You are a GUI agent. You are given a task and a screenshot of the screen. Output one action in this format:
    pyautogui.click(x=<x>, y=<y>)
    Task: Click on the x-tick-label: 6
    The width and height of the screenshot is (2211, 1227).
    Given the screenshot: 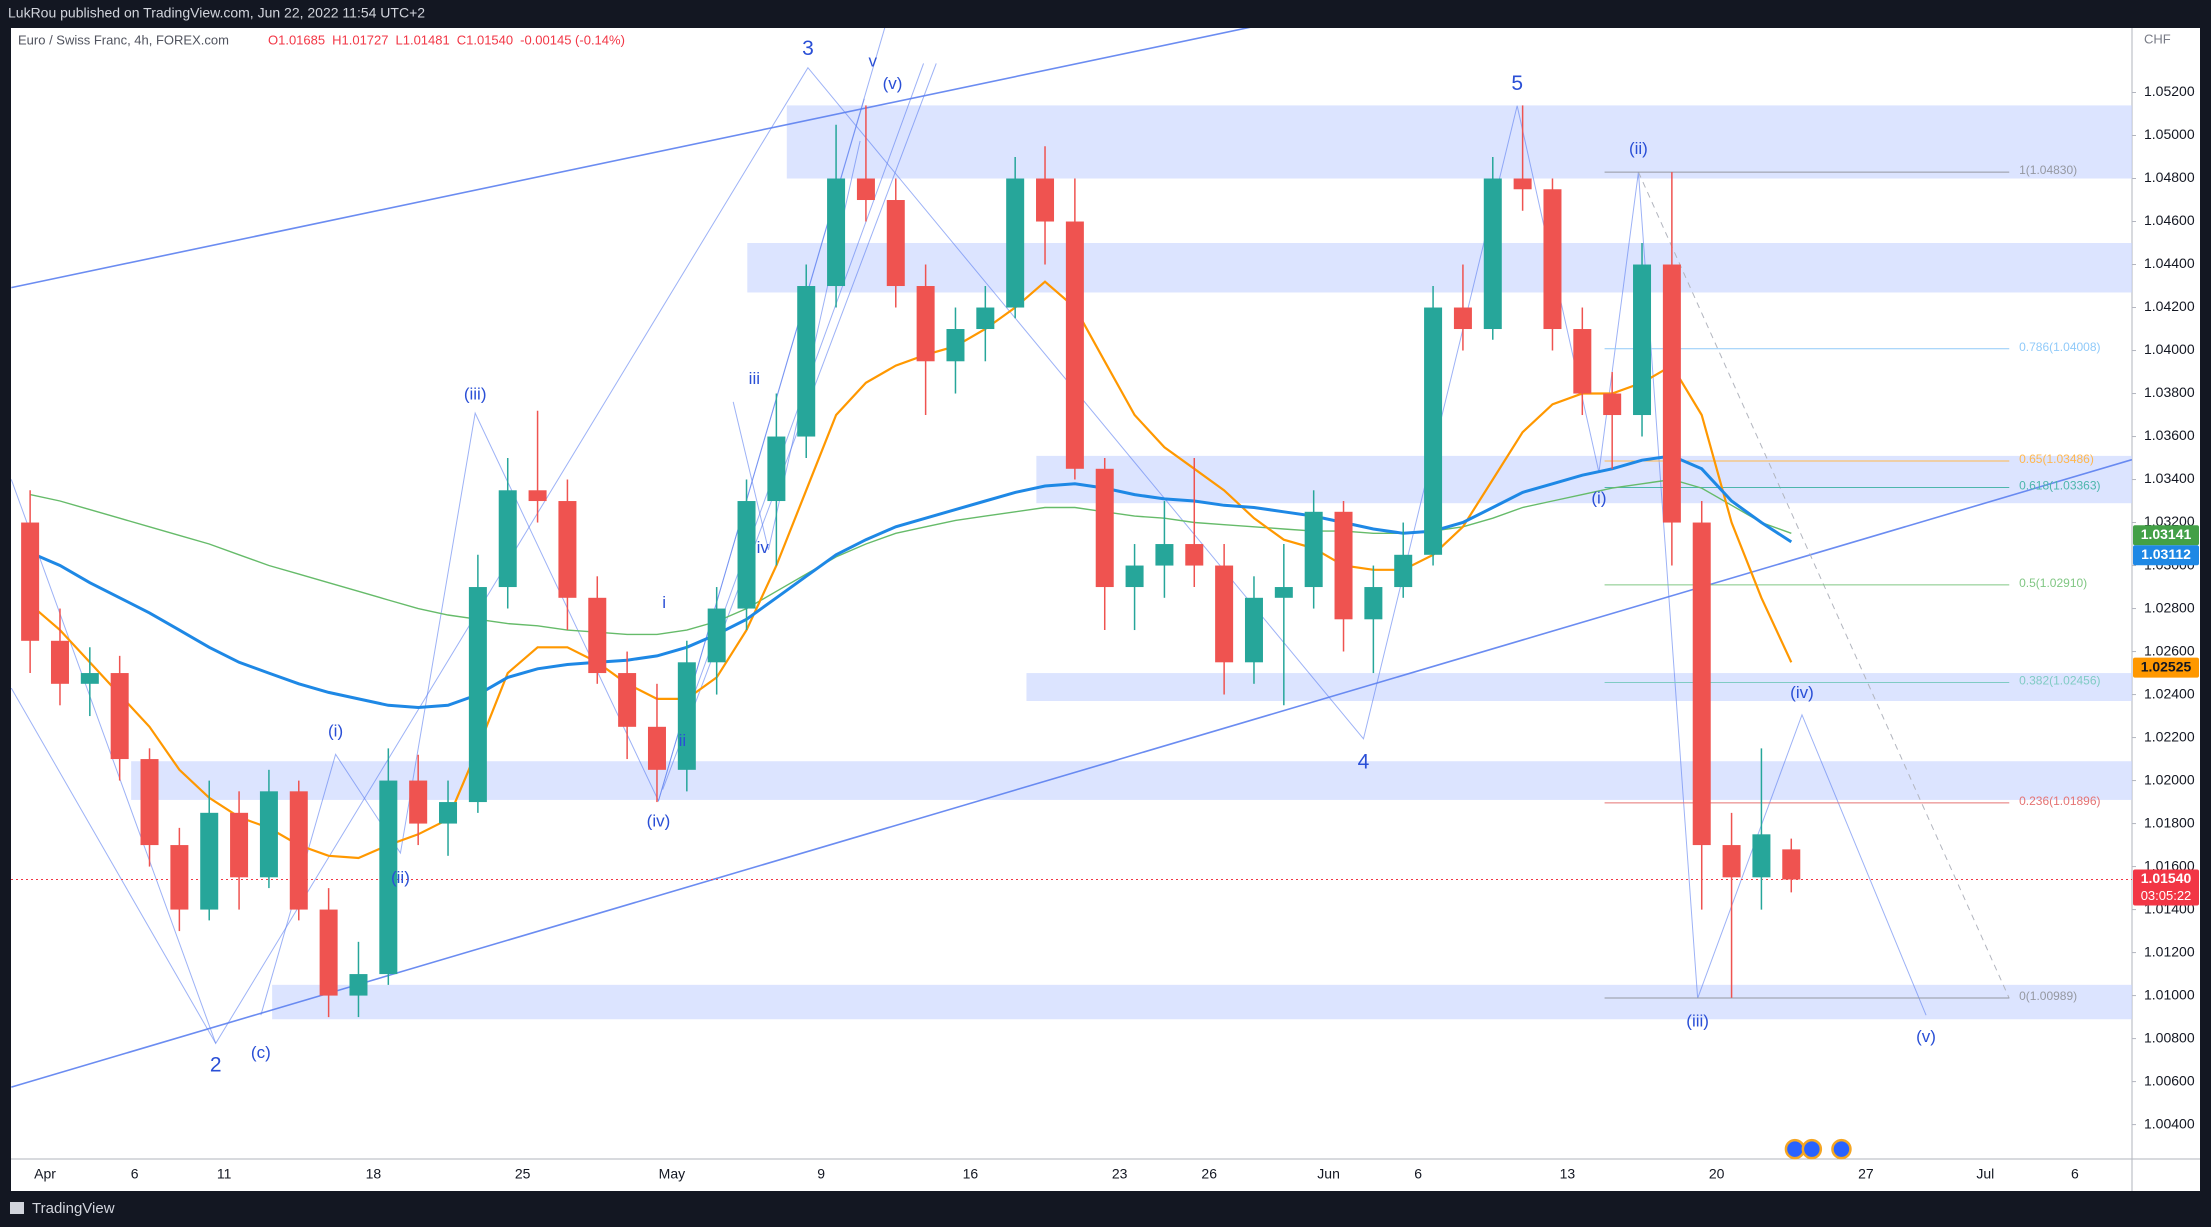 What is the action you would take?
    pyautogui.click(x=135, y=1174)
    